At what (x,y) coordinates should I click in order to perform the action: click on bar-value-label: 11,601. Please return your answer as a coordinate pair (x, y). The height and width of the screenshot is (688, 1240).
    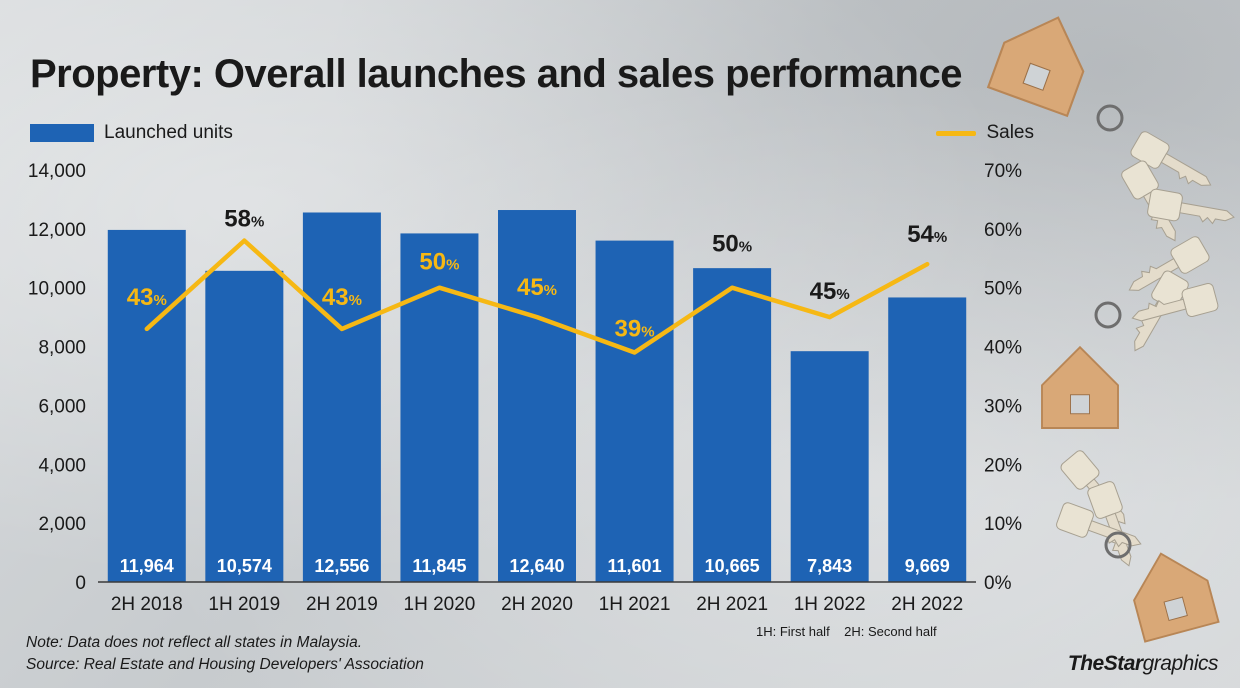
    Looking at the image, I should click on (635, 566).